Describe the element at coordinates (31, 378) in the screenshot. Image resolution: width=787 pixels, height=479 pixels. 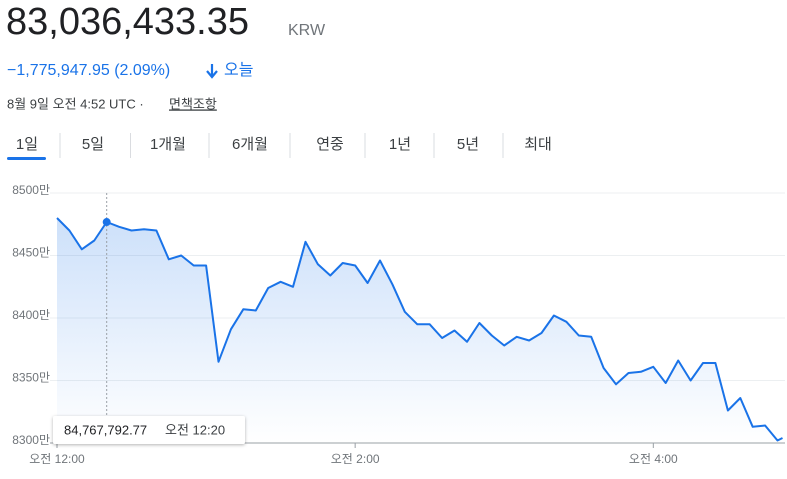
I see `y-tick-label: 8350만` at that location.